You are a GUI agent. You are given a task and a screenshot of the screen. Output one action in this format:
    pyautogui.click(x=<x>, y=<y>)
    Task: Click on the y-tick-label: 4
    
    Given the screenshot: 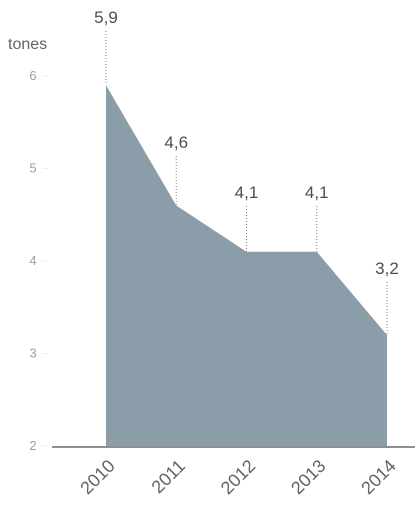 What is the action you would take?
    pyautogui.click(x=32, y=260)
    